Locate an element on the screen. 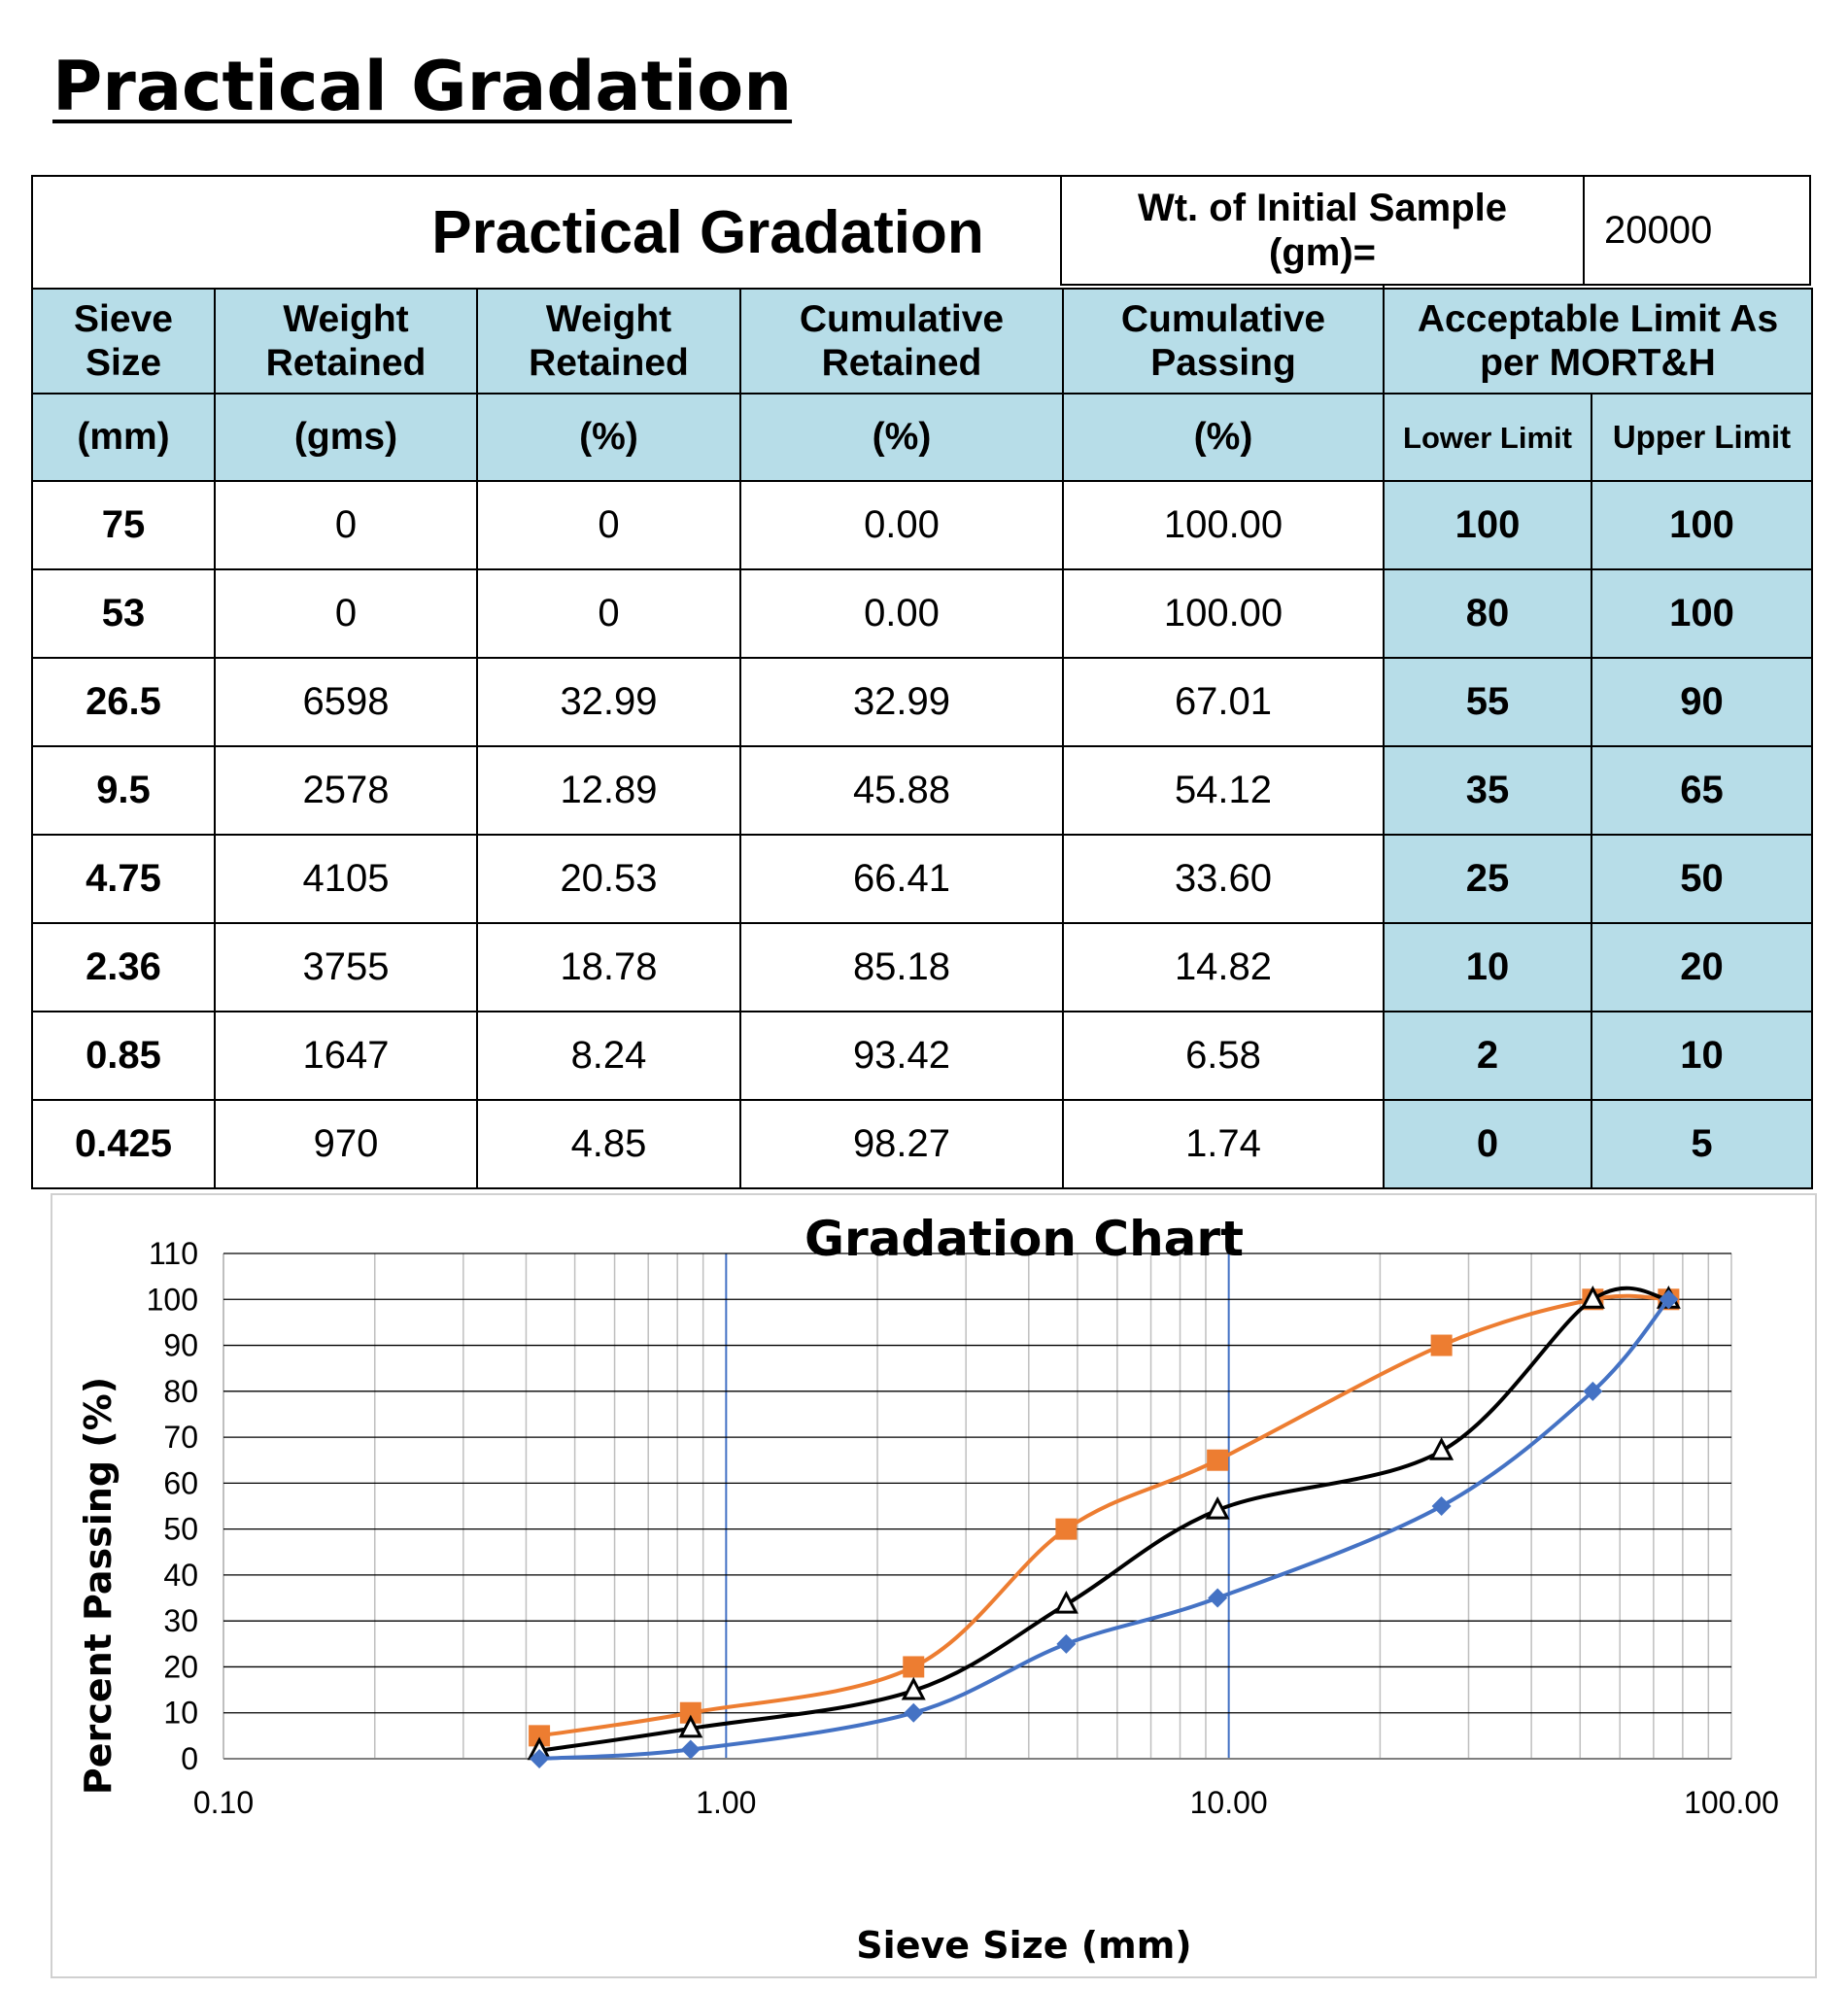 Image resolution: width=1848 pixels, height=1990 pixels. x-tick-label: 0.10 is located at coordinates (223, 1803).